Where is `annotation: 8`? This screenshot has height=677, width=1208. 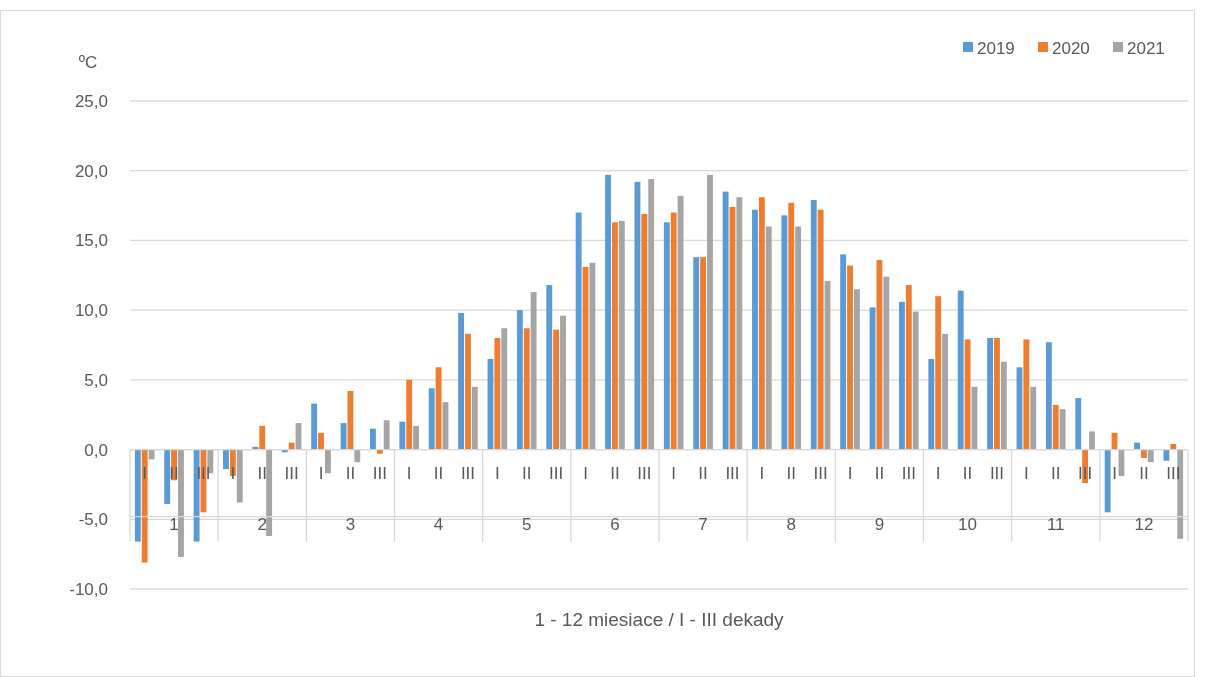
annotation: 8 is located at coordinates (791, 524).